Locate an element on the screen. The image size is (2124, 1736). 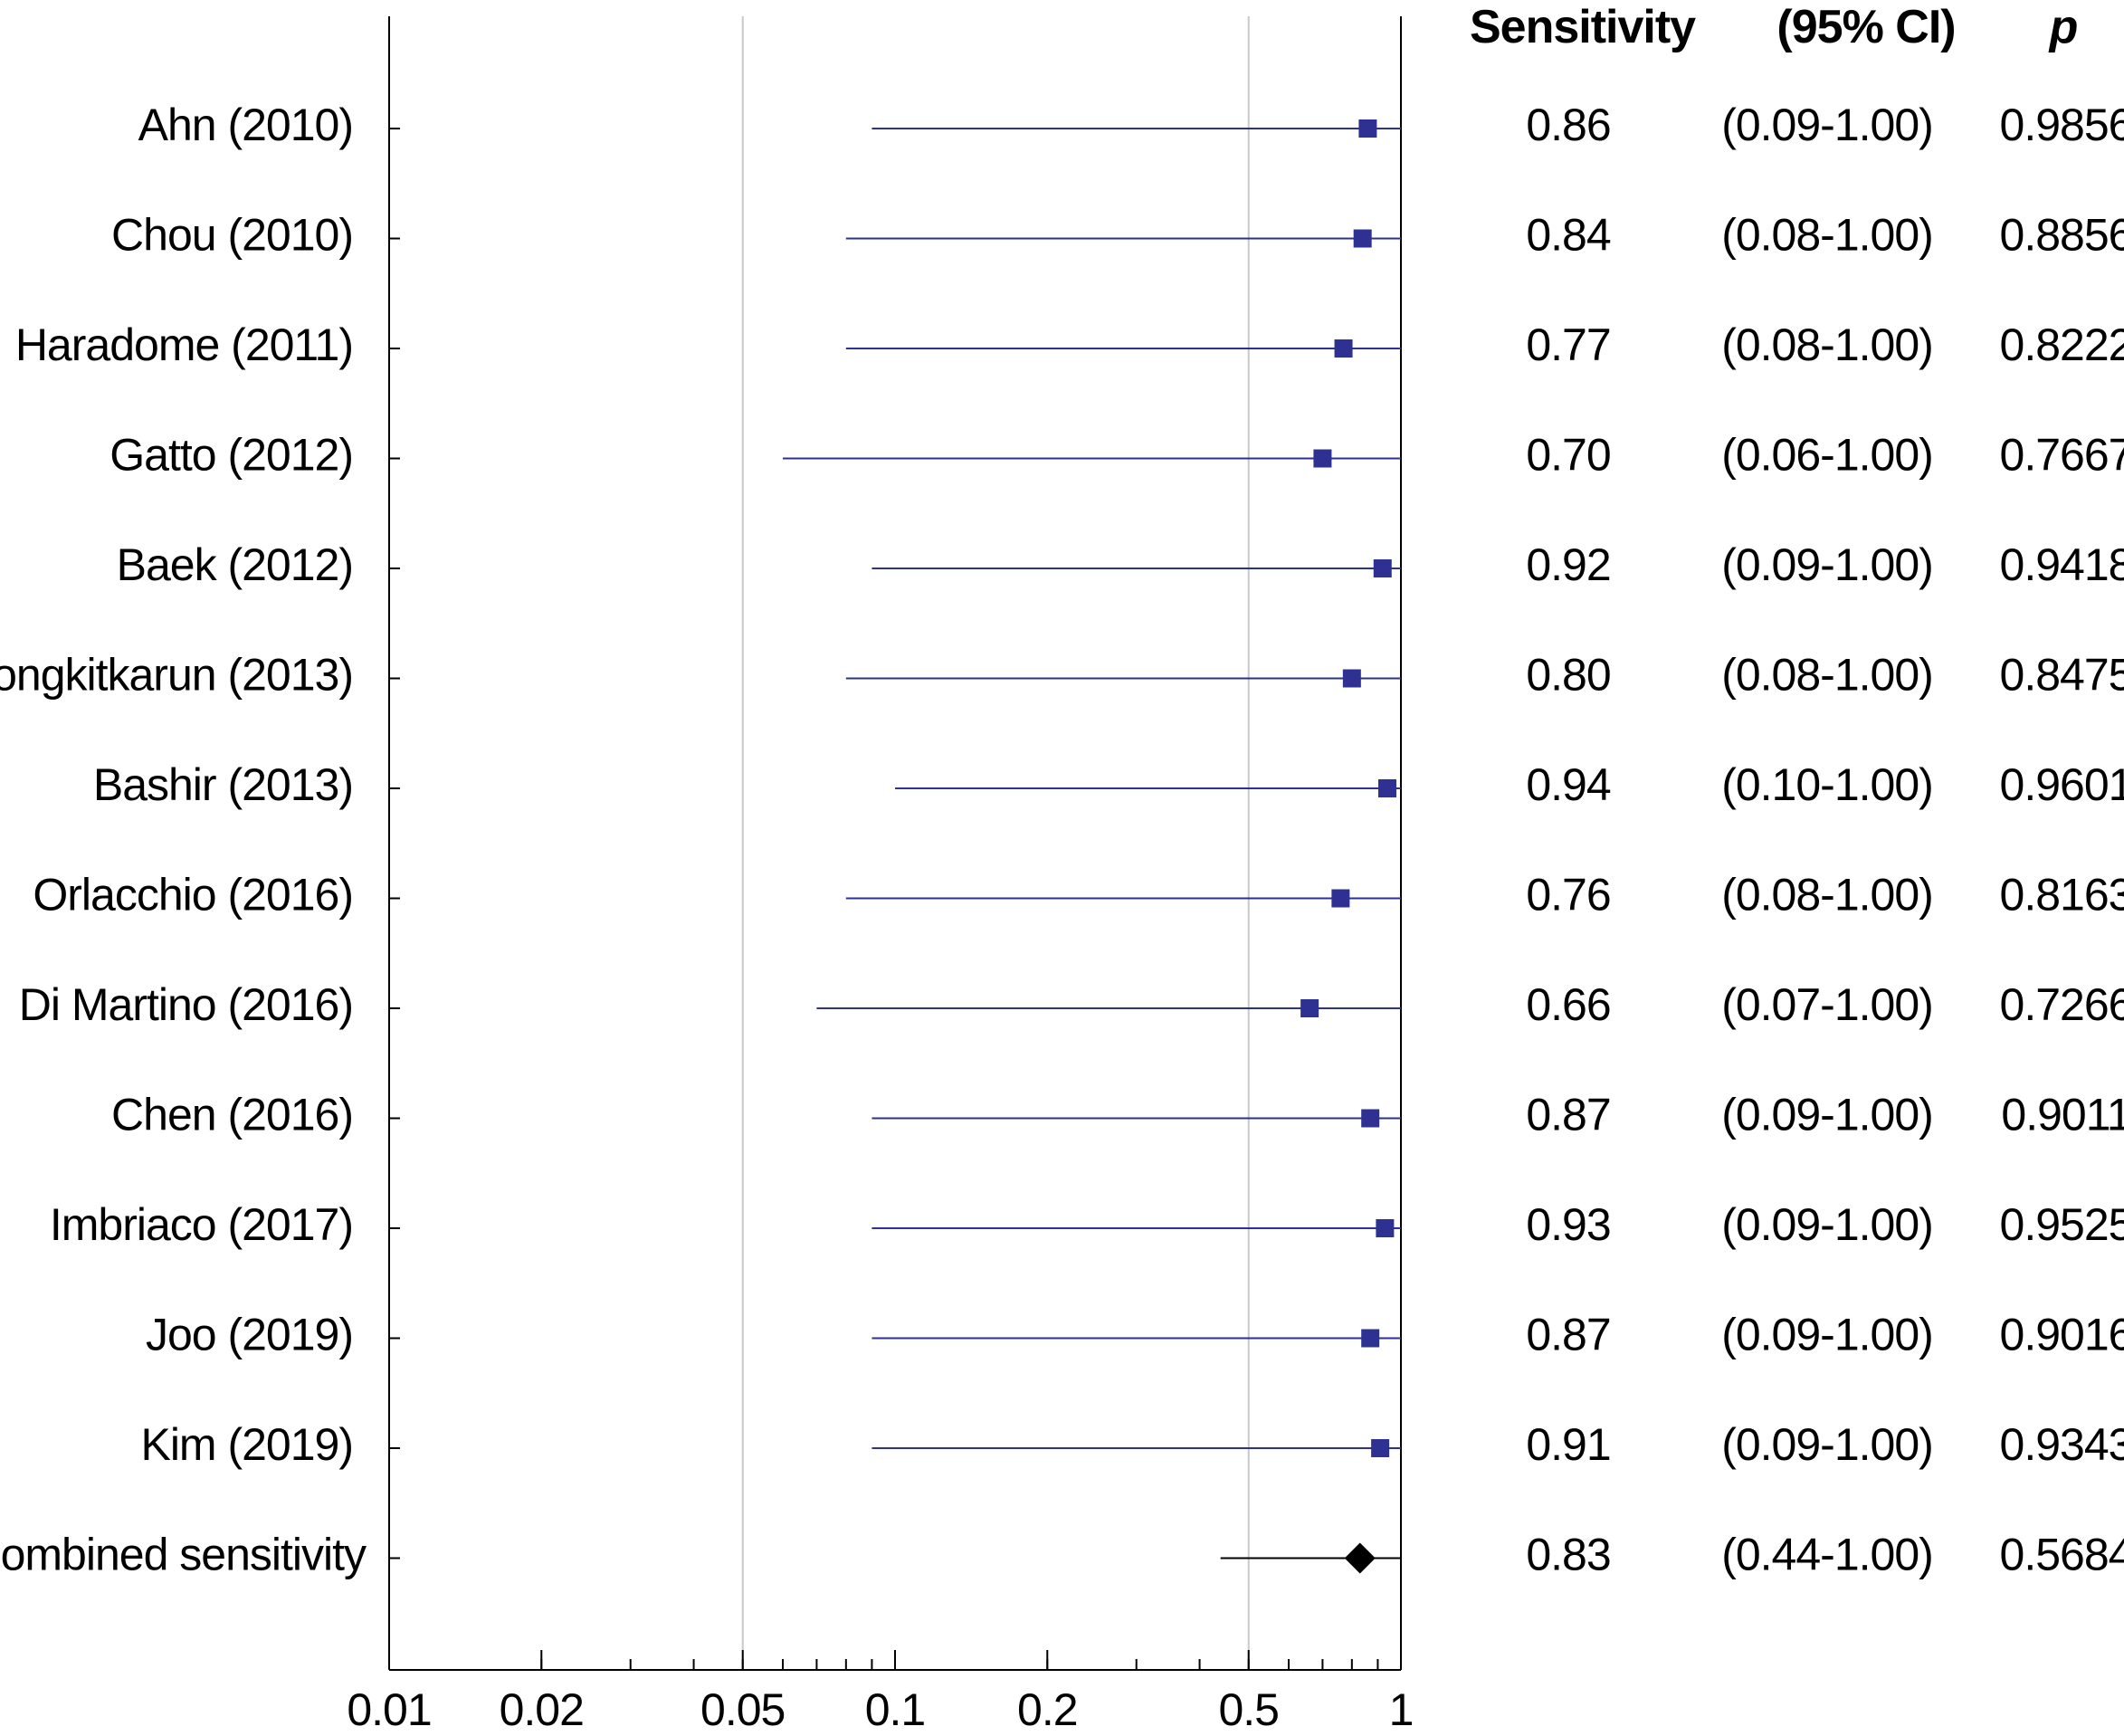
p-value: 0.9016 is located at coordinates (2062, 1335).